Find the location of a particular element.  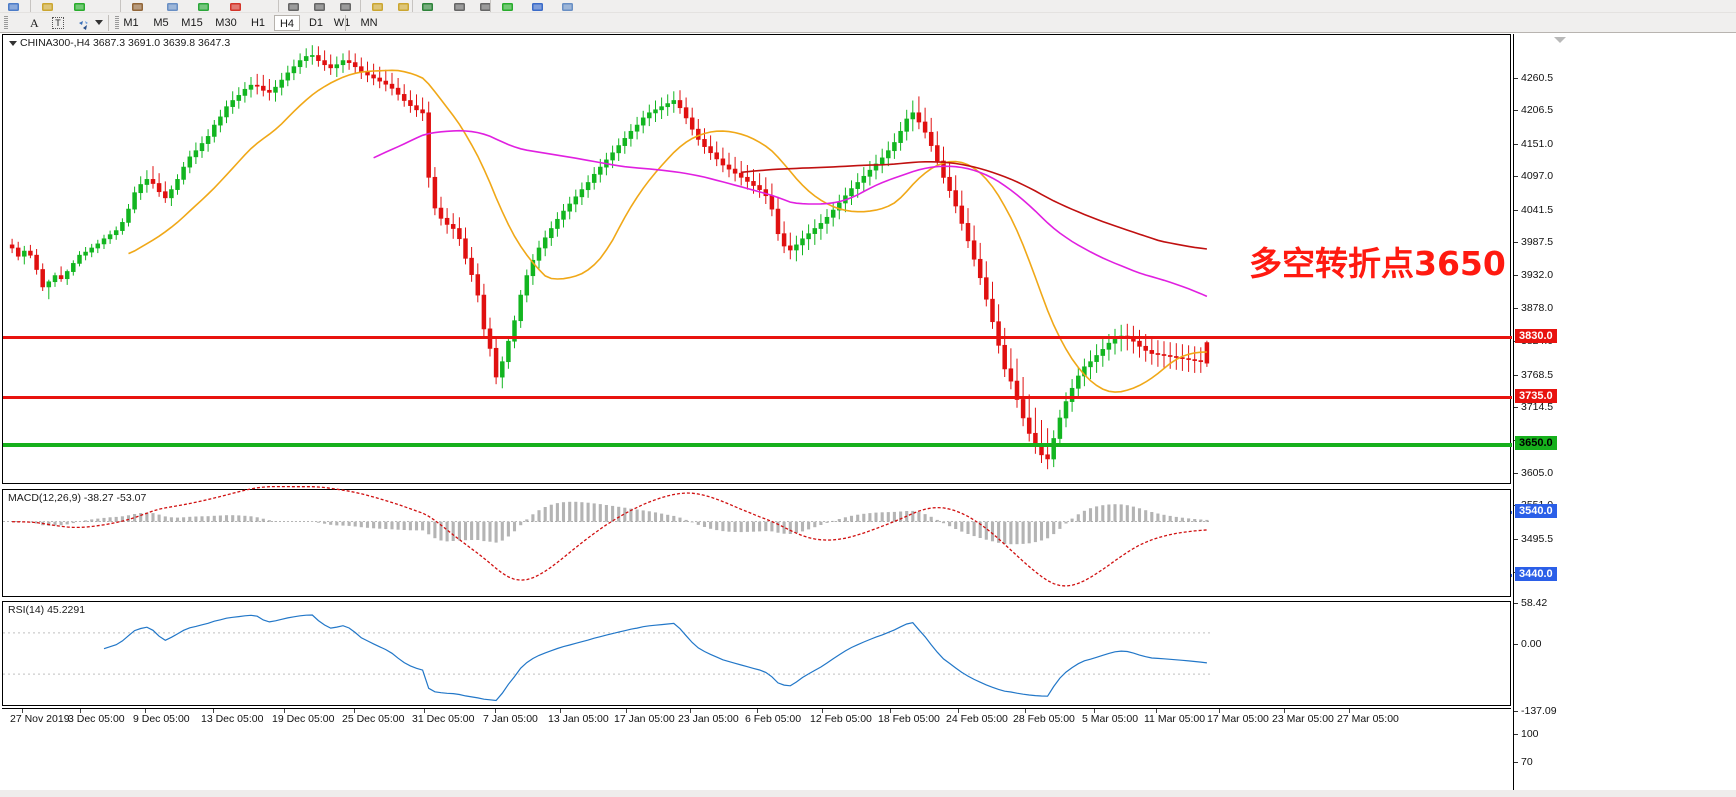

price-axis-tick: 3495.5 is located at coordinates (1533, 539).